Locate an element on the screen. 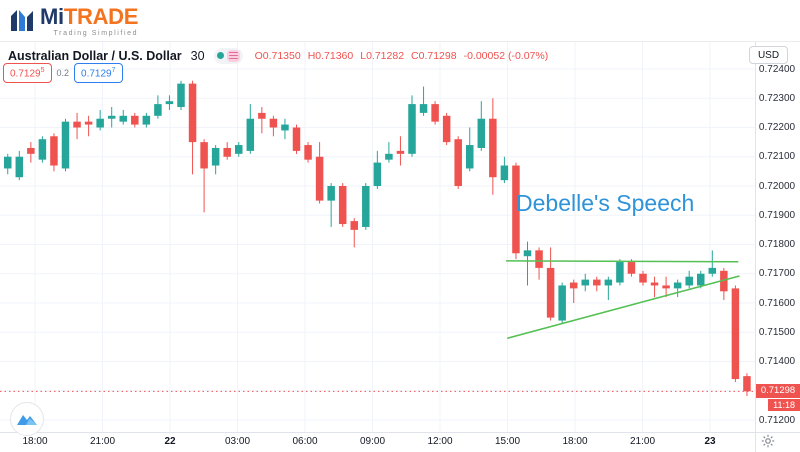  symbol-title: Australian Dollar / U.S. Dollar is located at coordinates (95, 55).